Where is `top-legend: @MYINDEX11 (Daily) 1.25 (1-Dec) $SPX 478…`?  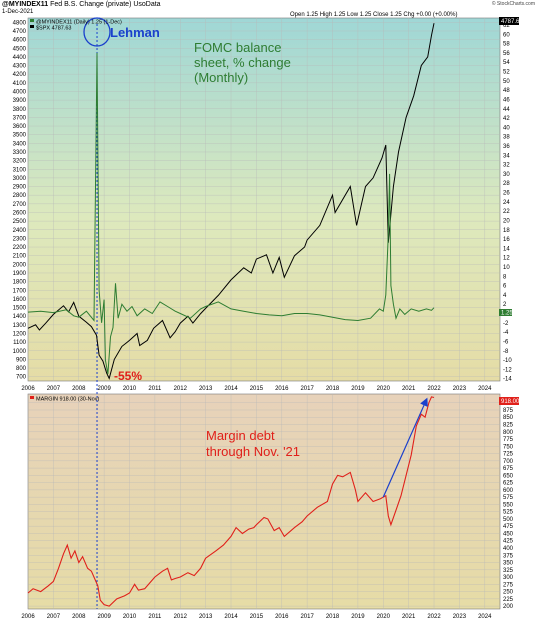
top-legend: @MYINDEX11 (Daily) 1.25 (1-Dec) $SPX 478… is located at coordinates (76, 25).